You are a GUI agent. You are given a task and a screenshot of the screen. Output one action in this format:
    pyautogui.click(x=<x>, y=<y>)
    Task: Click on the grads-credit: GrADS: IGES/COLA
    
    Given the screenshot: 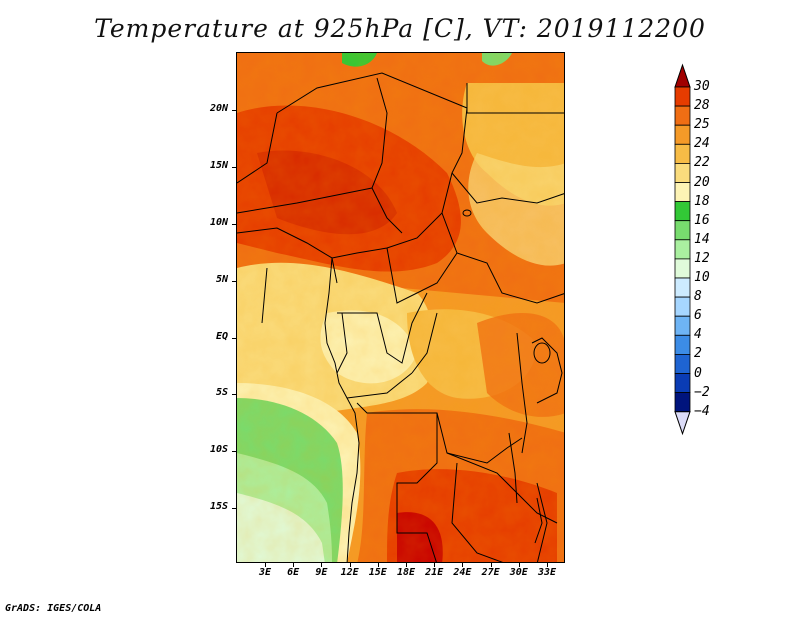 What is the action you would take?
    pyautogui.click(x=53, y=608)
    